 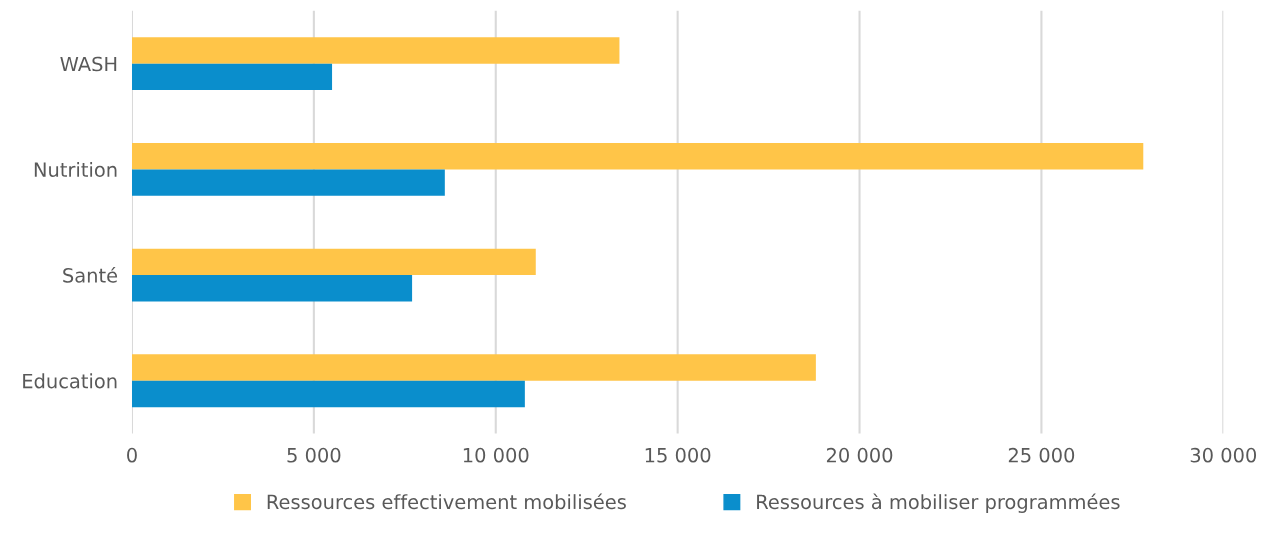 I want to click on y-tick-label: Education, so click(x=70, y=381).